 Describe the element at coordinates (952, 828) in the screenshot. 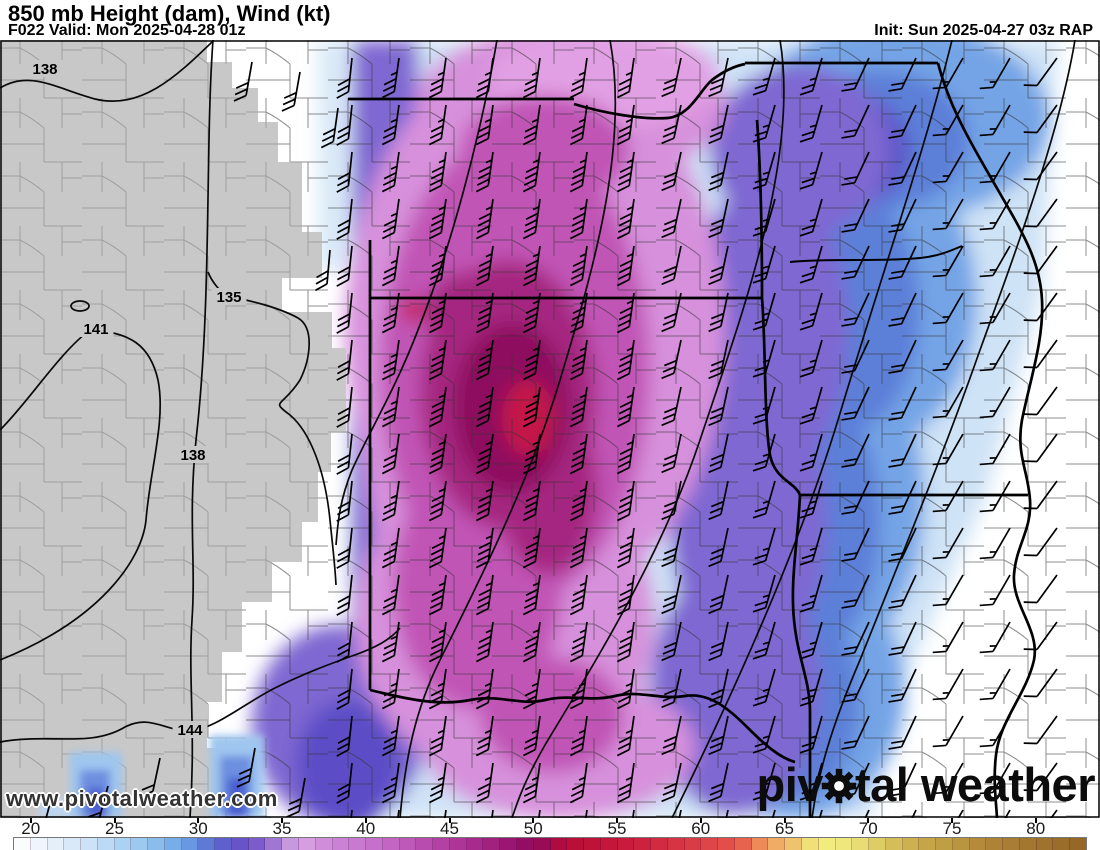

I see `colorbar-tick-label: 75` at that location.